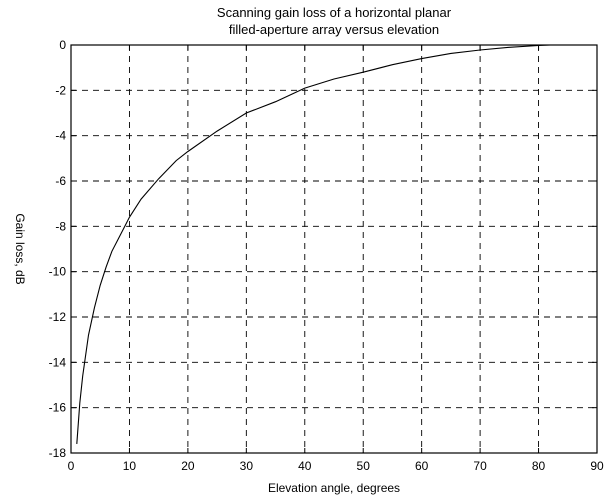  What do you see at coordinates (130, 466) in the screenshot?
I see `x-tick-label: 10` at bounding box center [130, 466].